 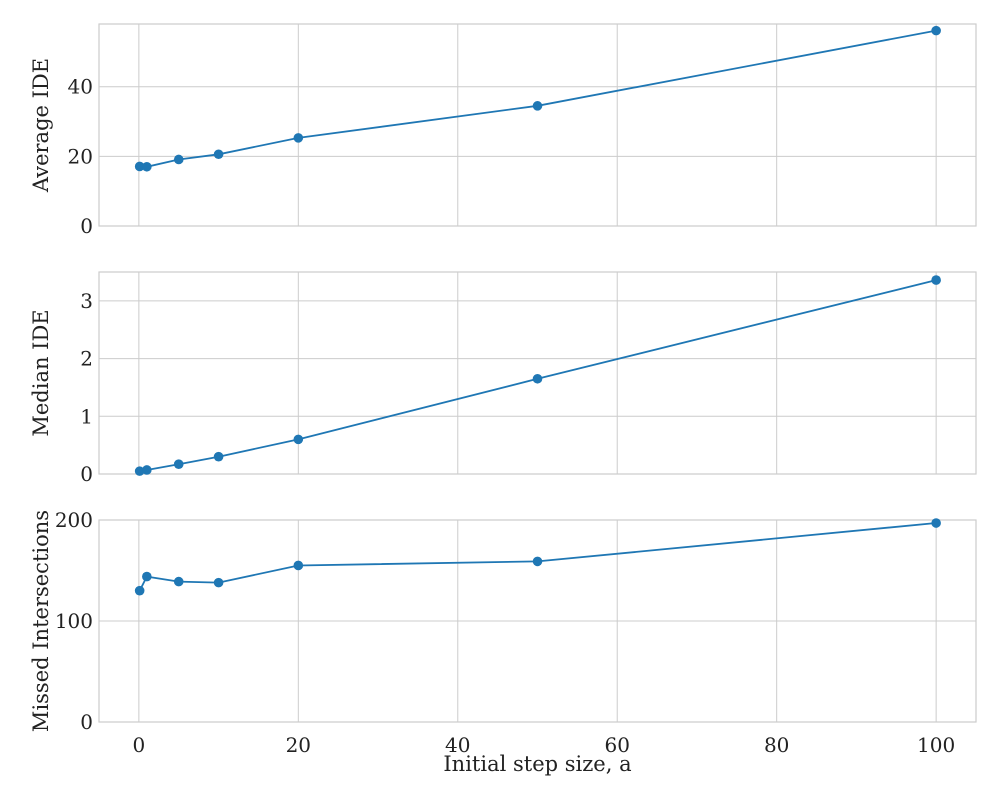 What do you see at coordinates (86, 416) in the screenshot?
I see `y-tick-label: 1` at bounding box center [86, 416].